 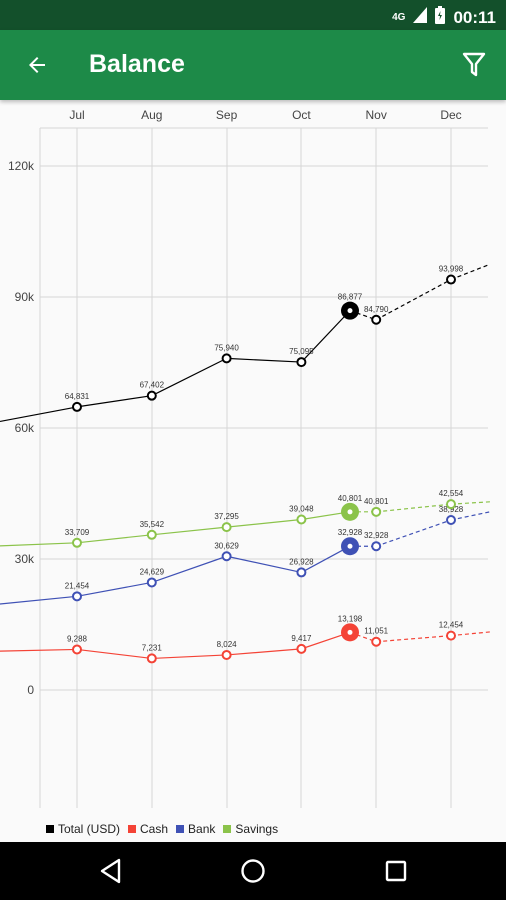 I want to click on nav-home-button, so click(x=253, y=871).